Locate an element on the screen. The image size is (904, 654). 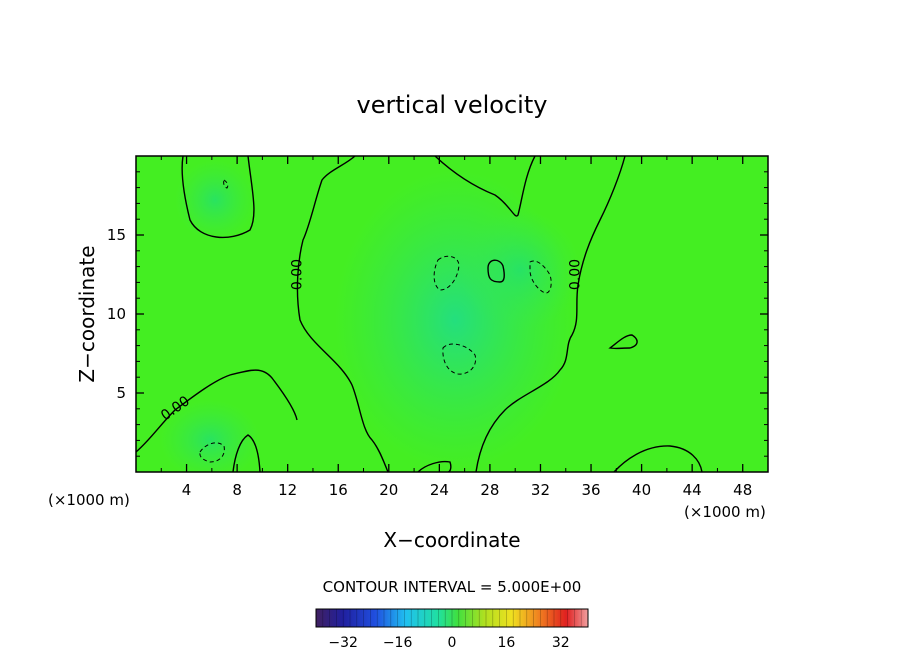
x-tick-label: 8 is located at coordinates (237, 490).